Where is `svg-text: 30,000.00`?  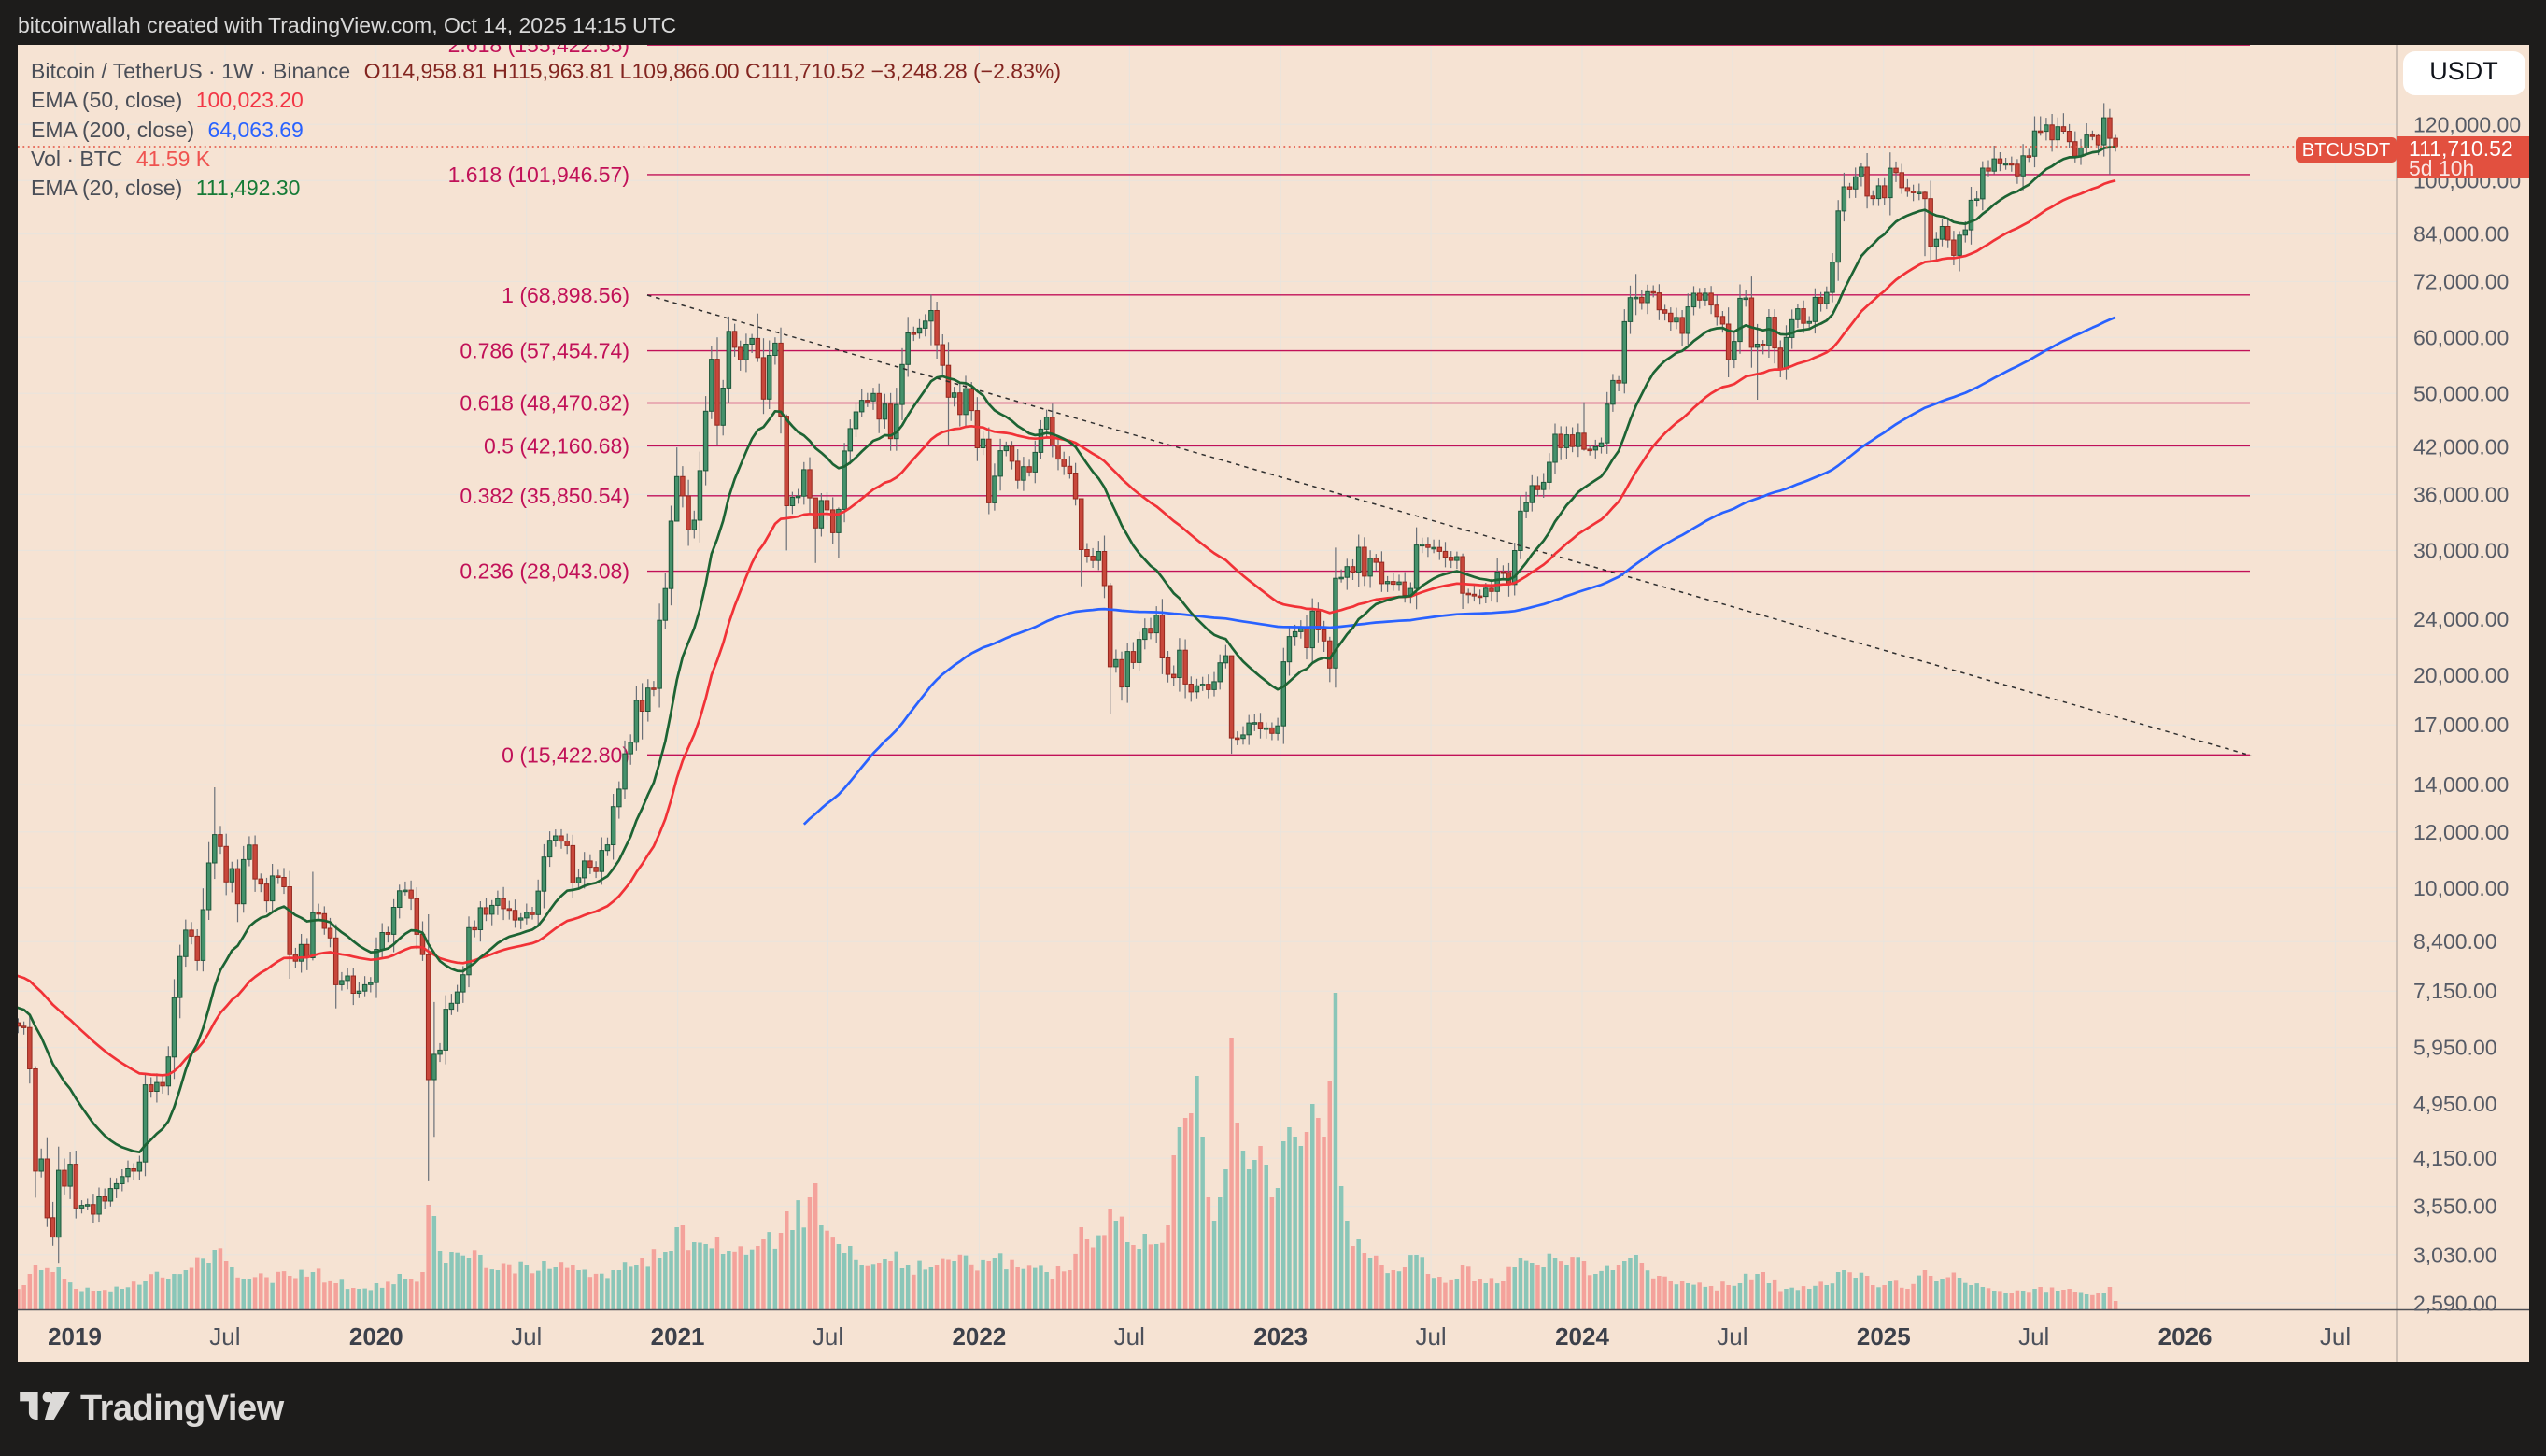 svg-text: 30,000.00 is located at coordinates (2461, 550).